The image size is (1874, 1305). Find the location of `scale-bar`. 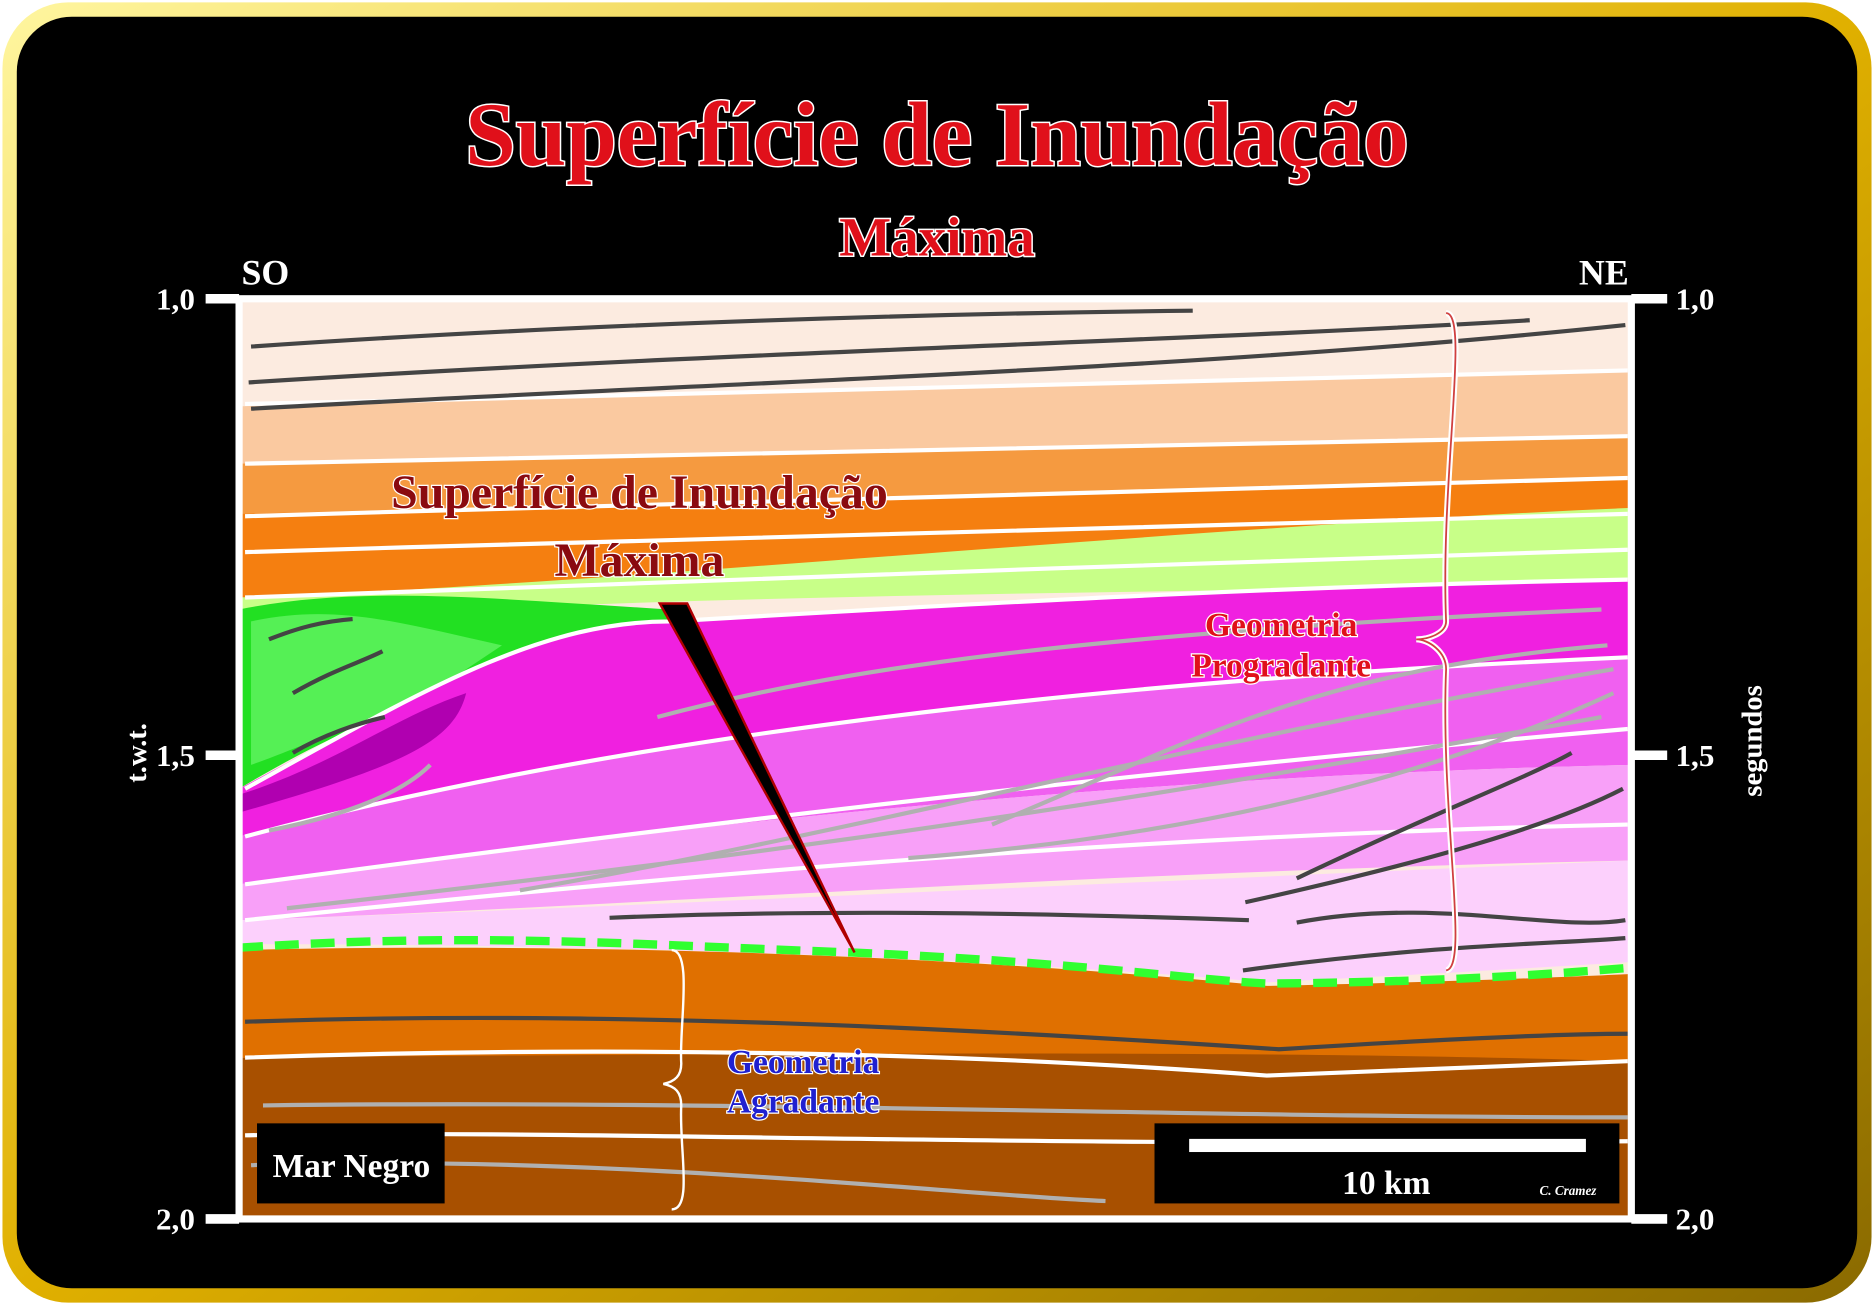

scale-bar is located at coordinates (1387, 1145).